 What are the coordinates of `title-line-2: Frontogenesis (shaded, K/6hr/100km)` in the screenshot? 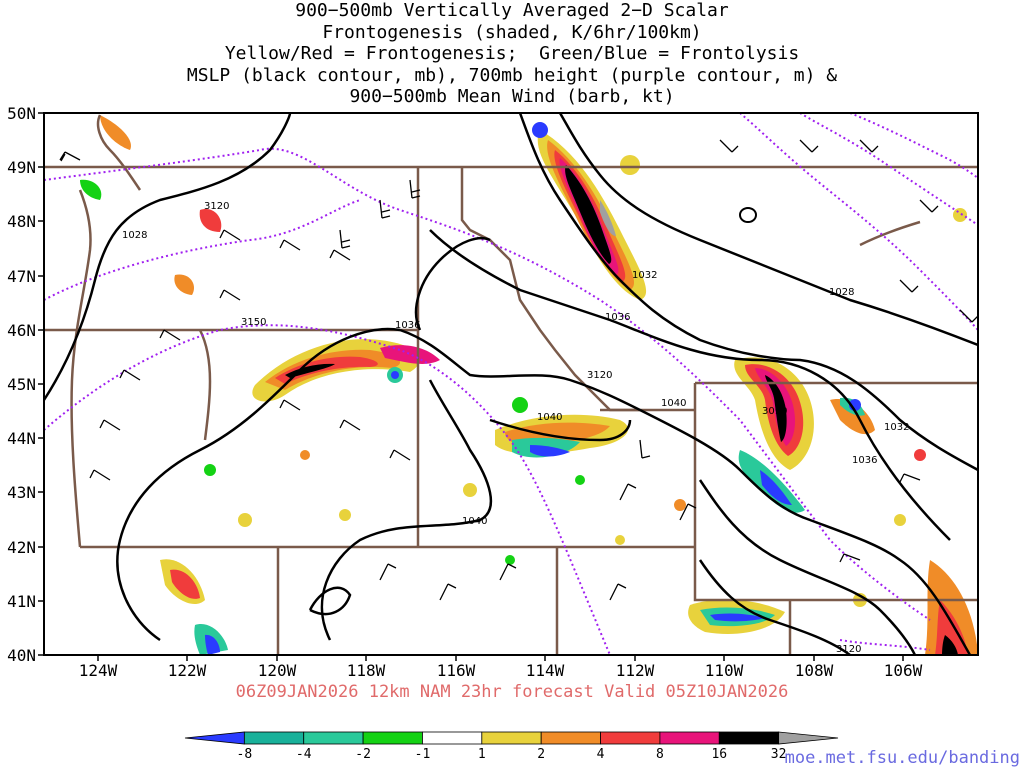 It's located at (512, 32).